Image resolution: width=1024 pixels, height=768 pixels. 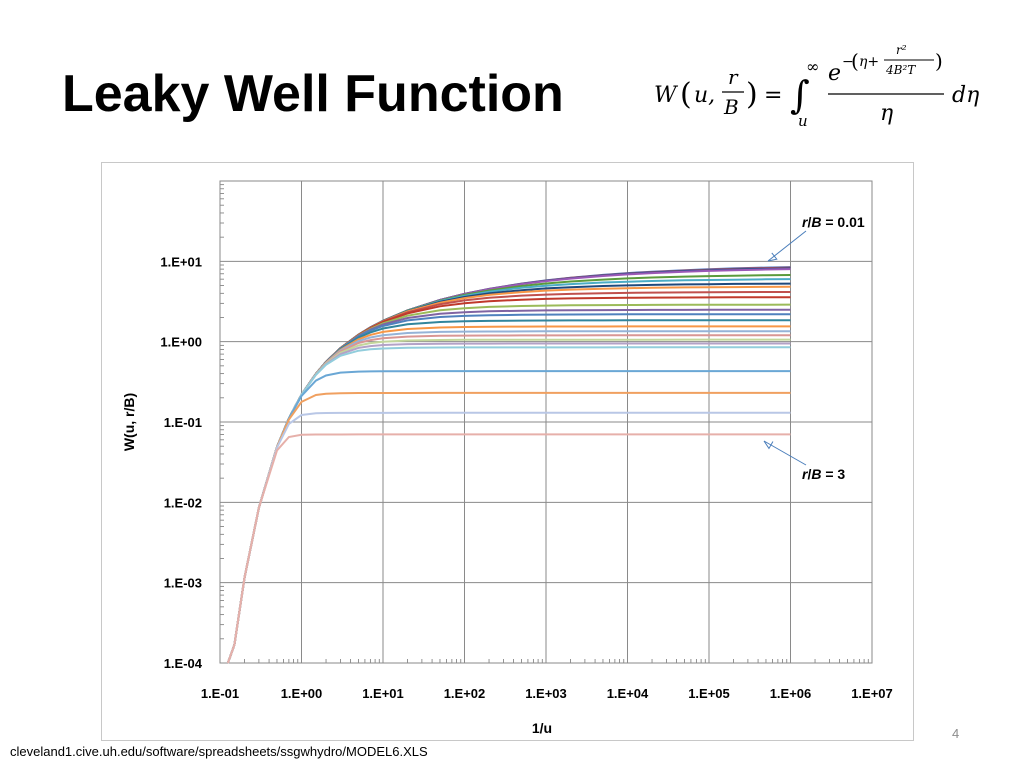 What do you see at coordinates (666, 95) in the screenshot?
I see `formula-w: W` at bounding box center [666, 95].